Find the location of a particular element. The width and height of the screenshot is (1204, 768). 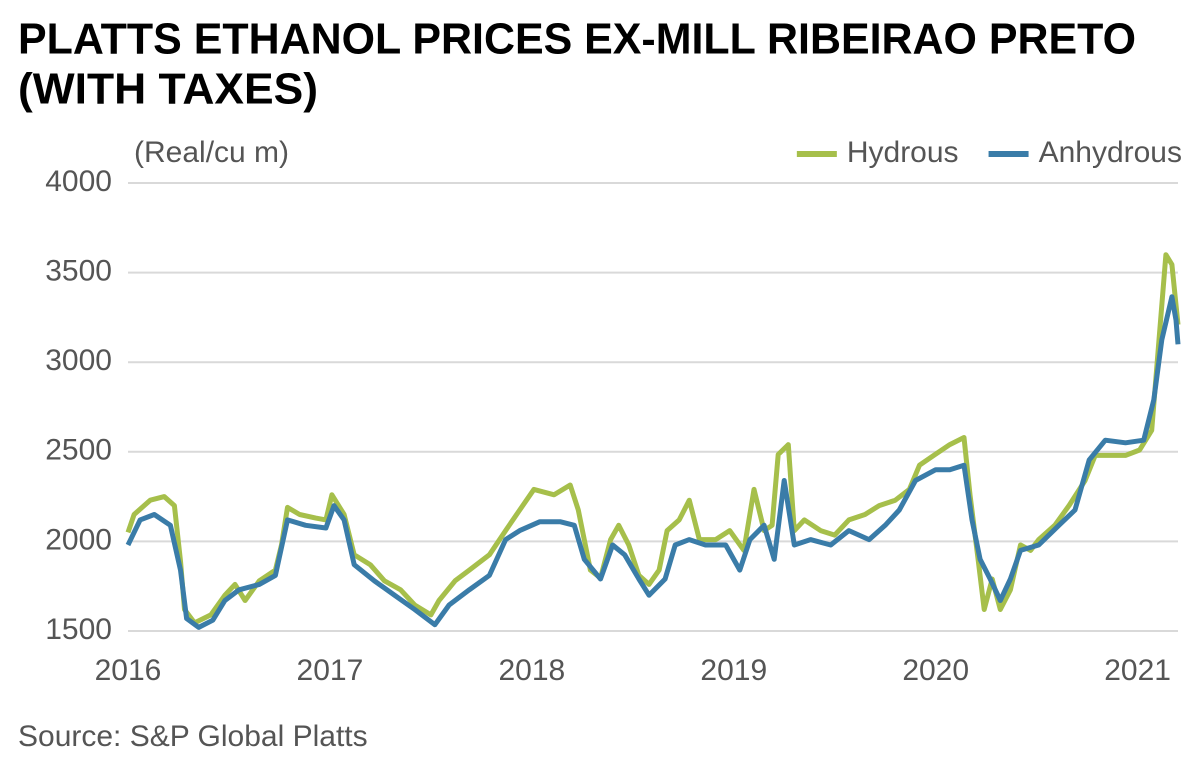

chart-title: (WITH TAXES) is located at coordinates (168, 89).